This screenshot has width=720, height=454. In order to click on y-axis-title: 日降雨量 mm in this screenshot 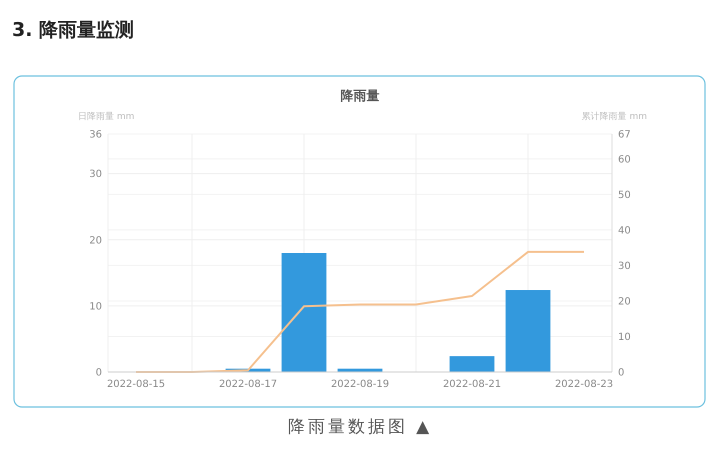, I will do `click(106, 116)`.